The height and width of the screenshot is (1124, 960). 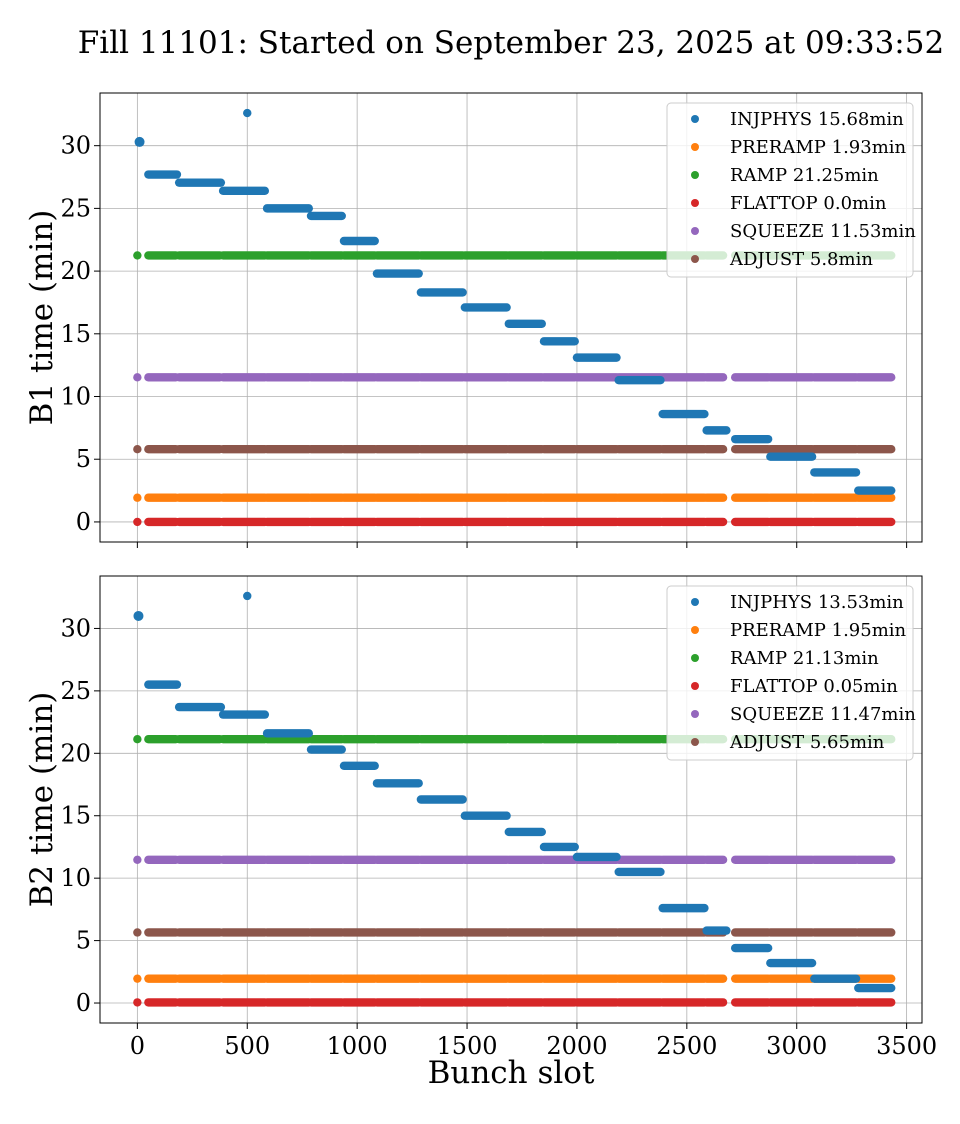 What do you see at coordinates (796, 1046) in the screenshot?
I see `x-tick-label: 3000` at bounding box center [796, 1046].